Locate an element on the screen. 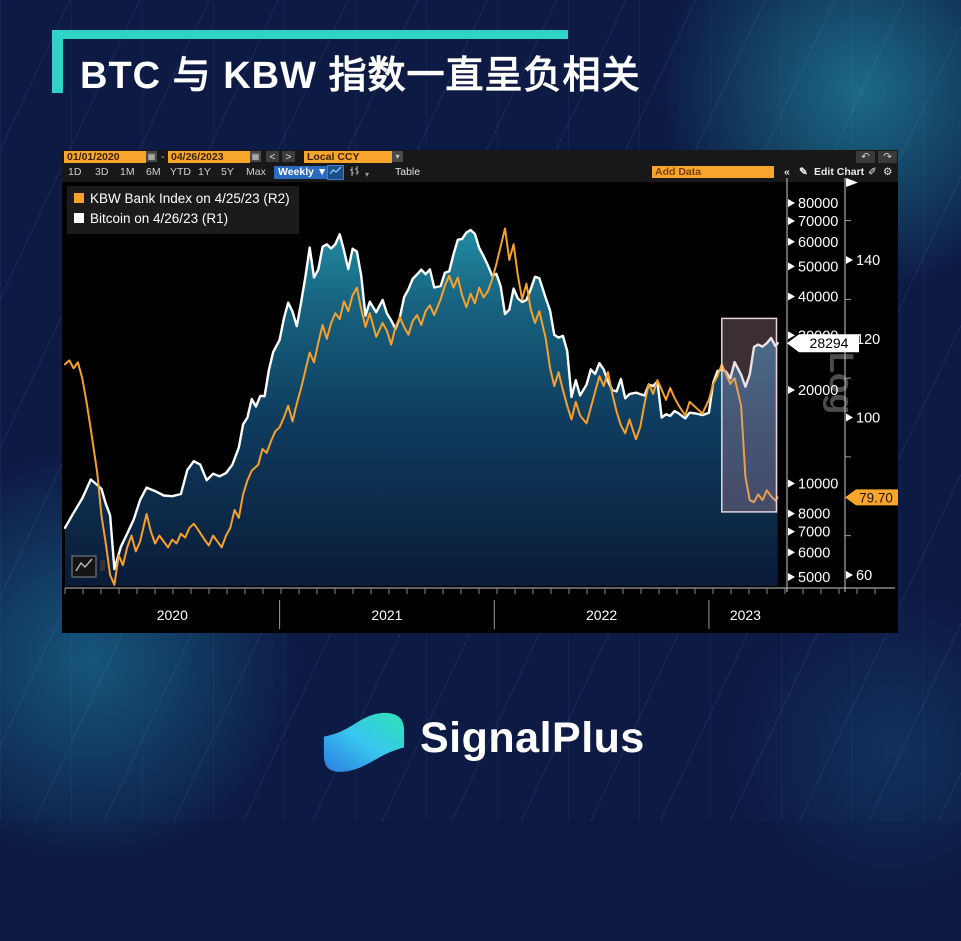 This screenshot has width=961, height=941. end-date-input: 04/26/2023 is located at coordinates (209, 157).